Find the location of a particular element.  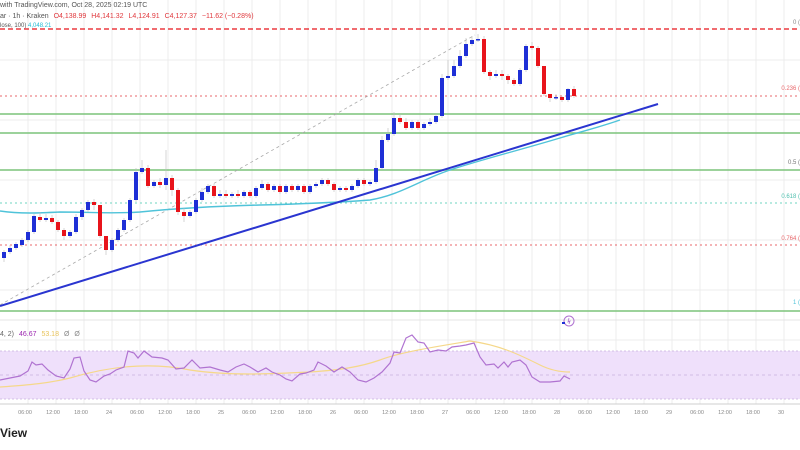

close-value: C4,127.37 is located at coordinates (180, 16).